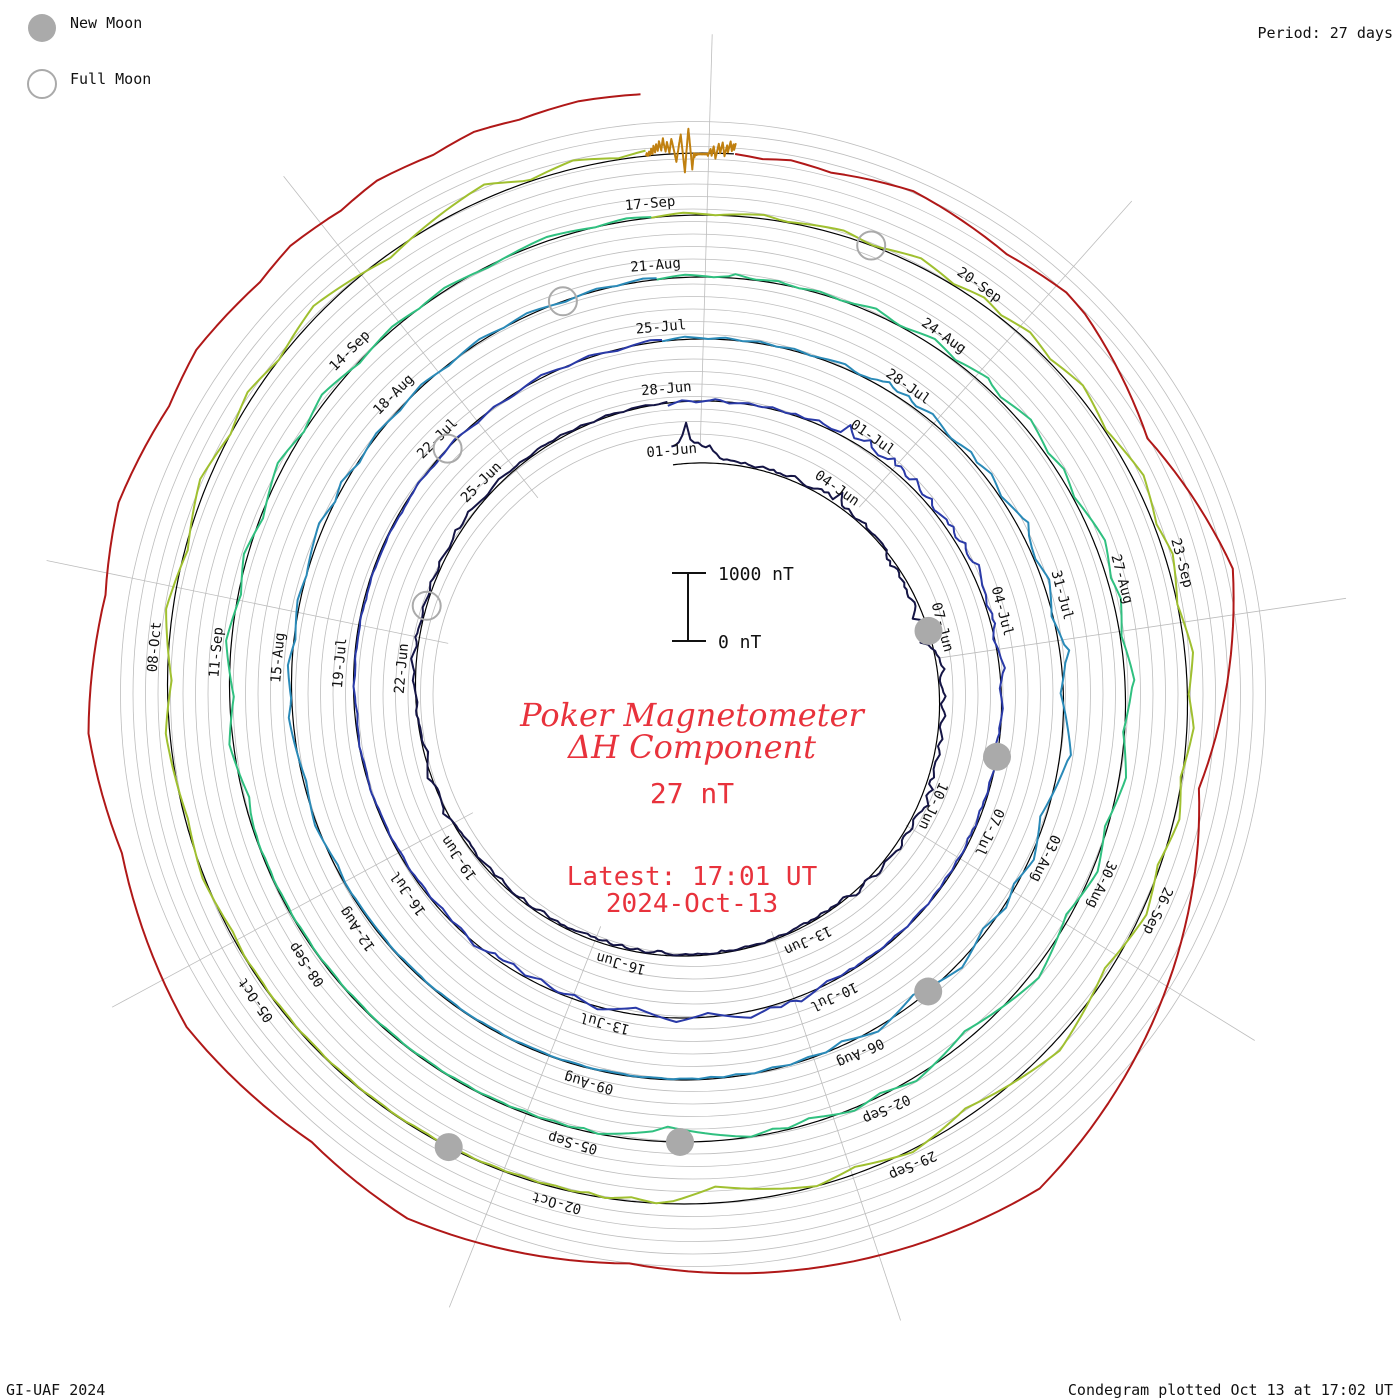  What do you see at coordinates (689, 607) in the screenshot?
I see `scale-bar` at bounding box center [689, 607].